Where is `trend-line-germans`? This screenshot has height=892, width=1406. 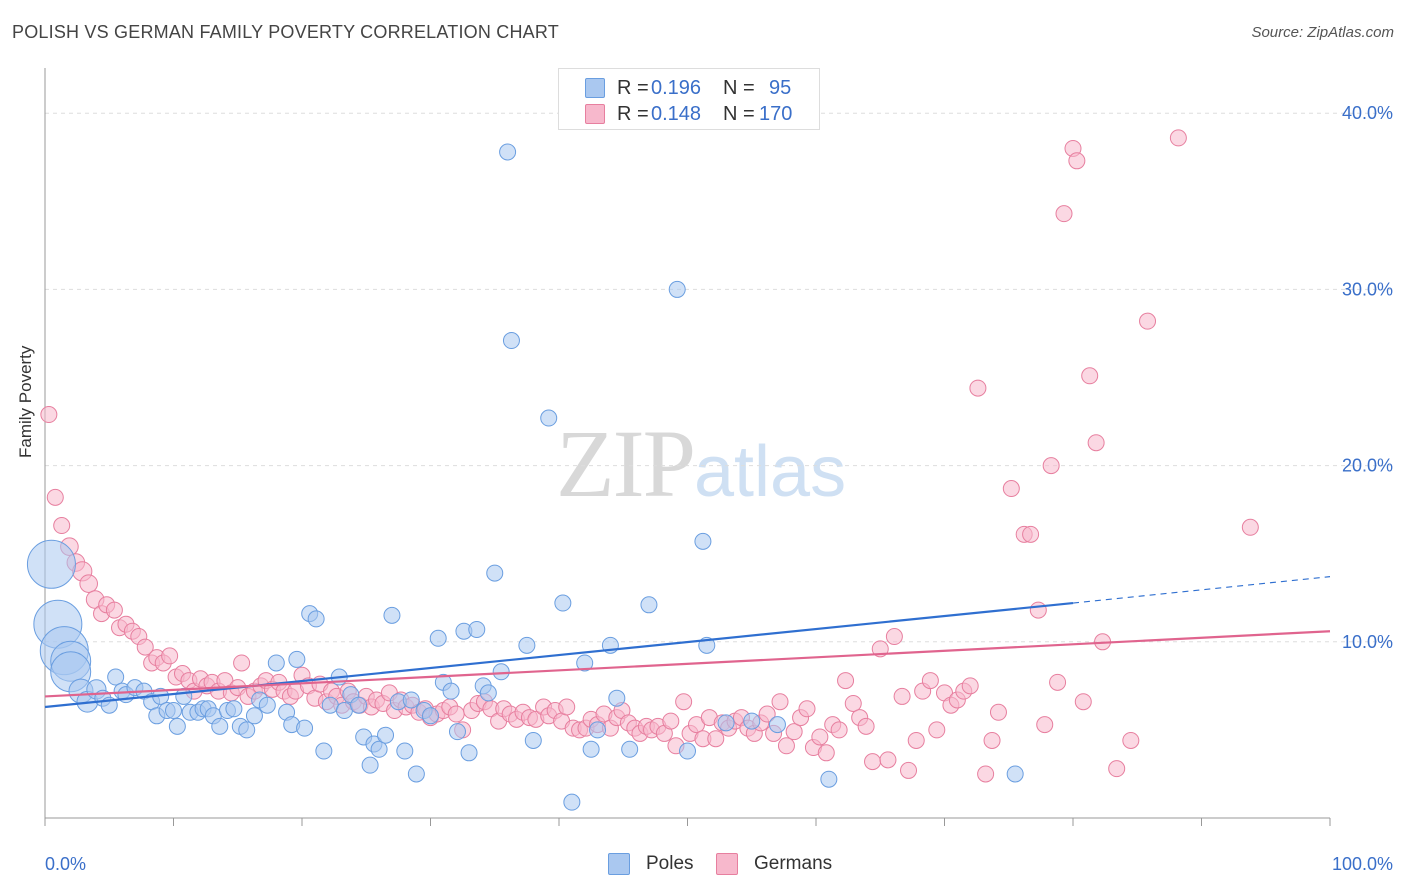 trend-line-germans is located at coordinates (687, 664).